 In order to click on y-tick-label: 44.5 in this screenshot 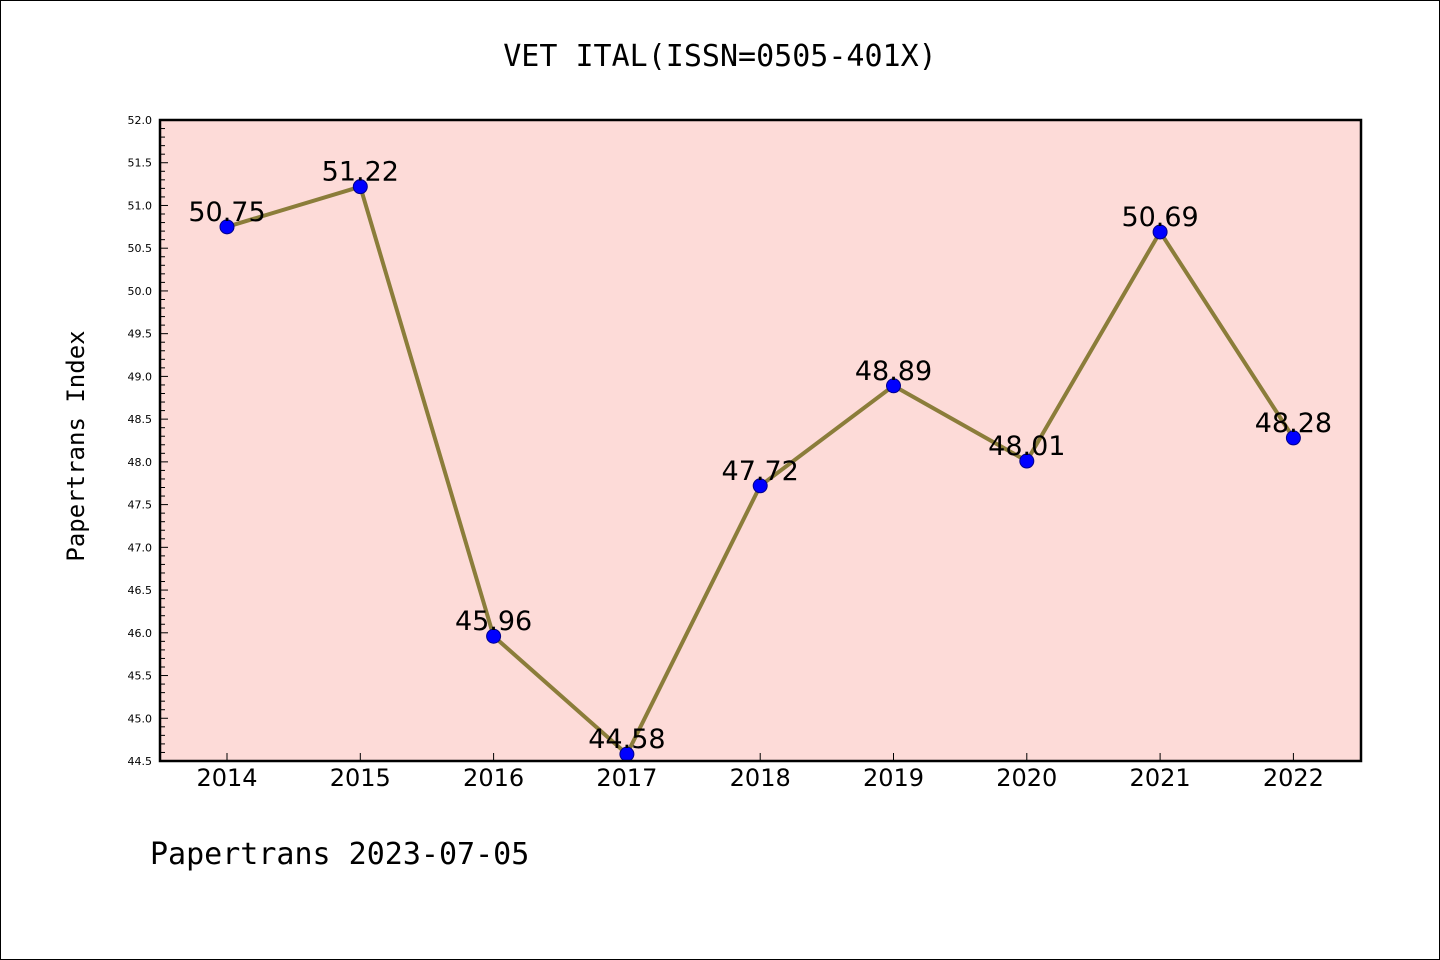, I will do `click(140, 761)`.